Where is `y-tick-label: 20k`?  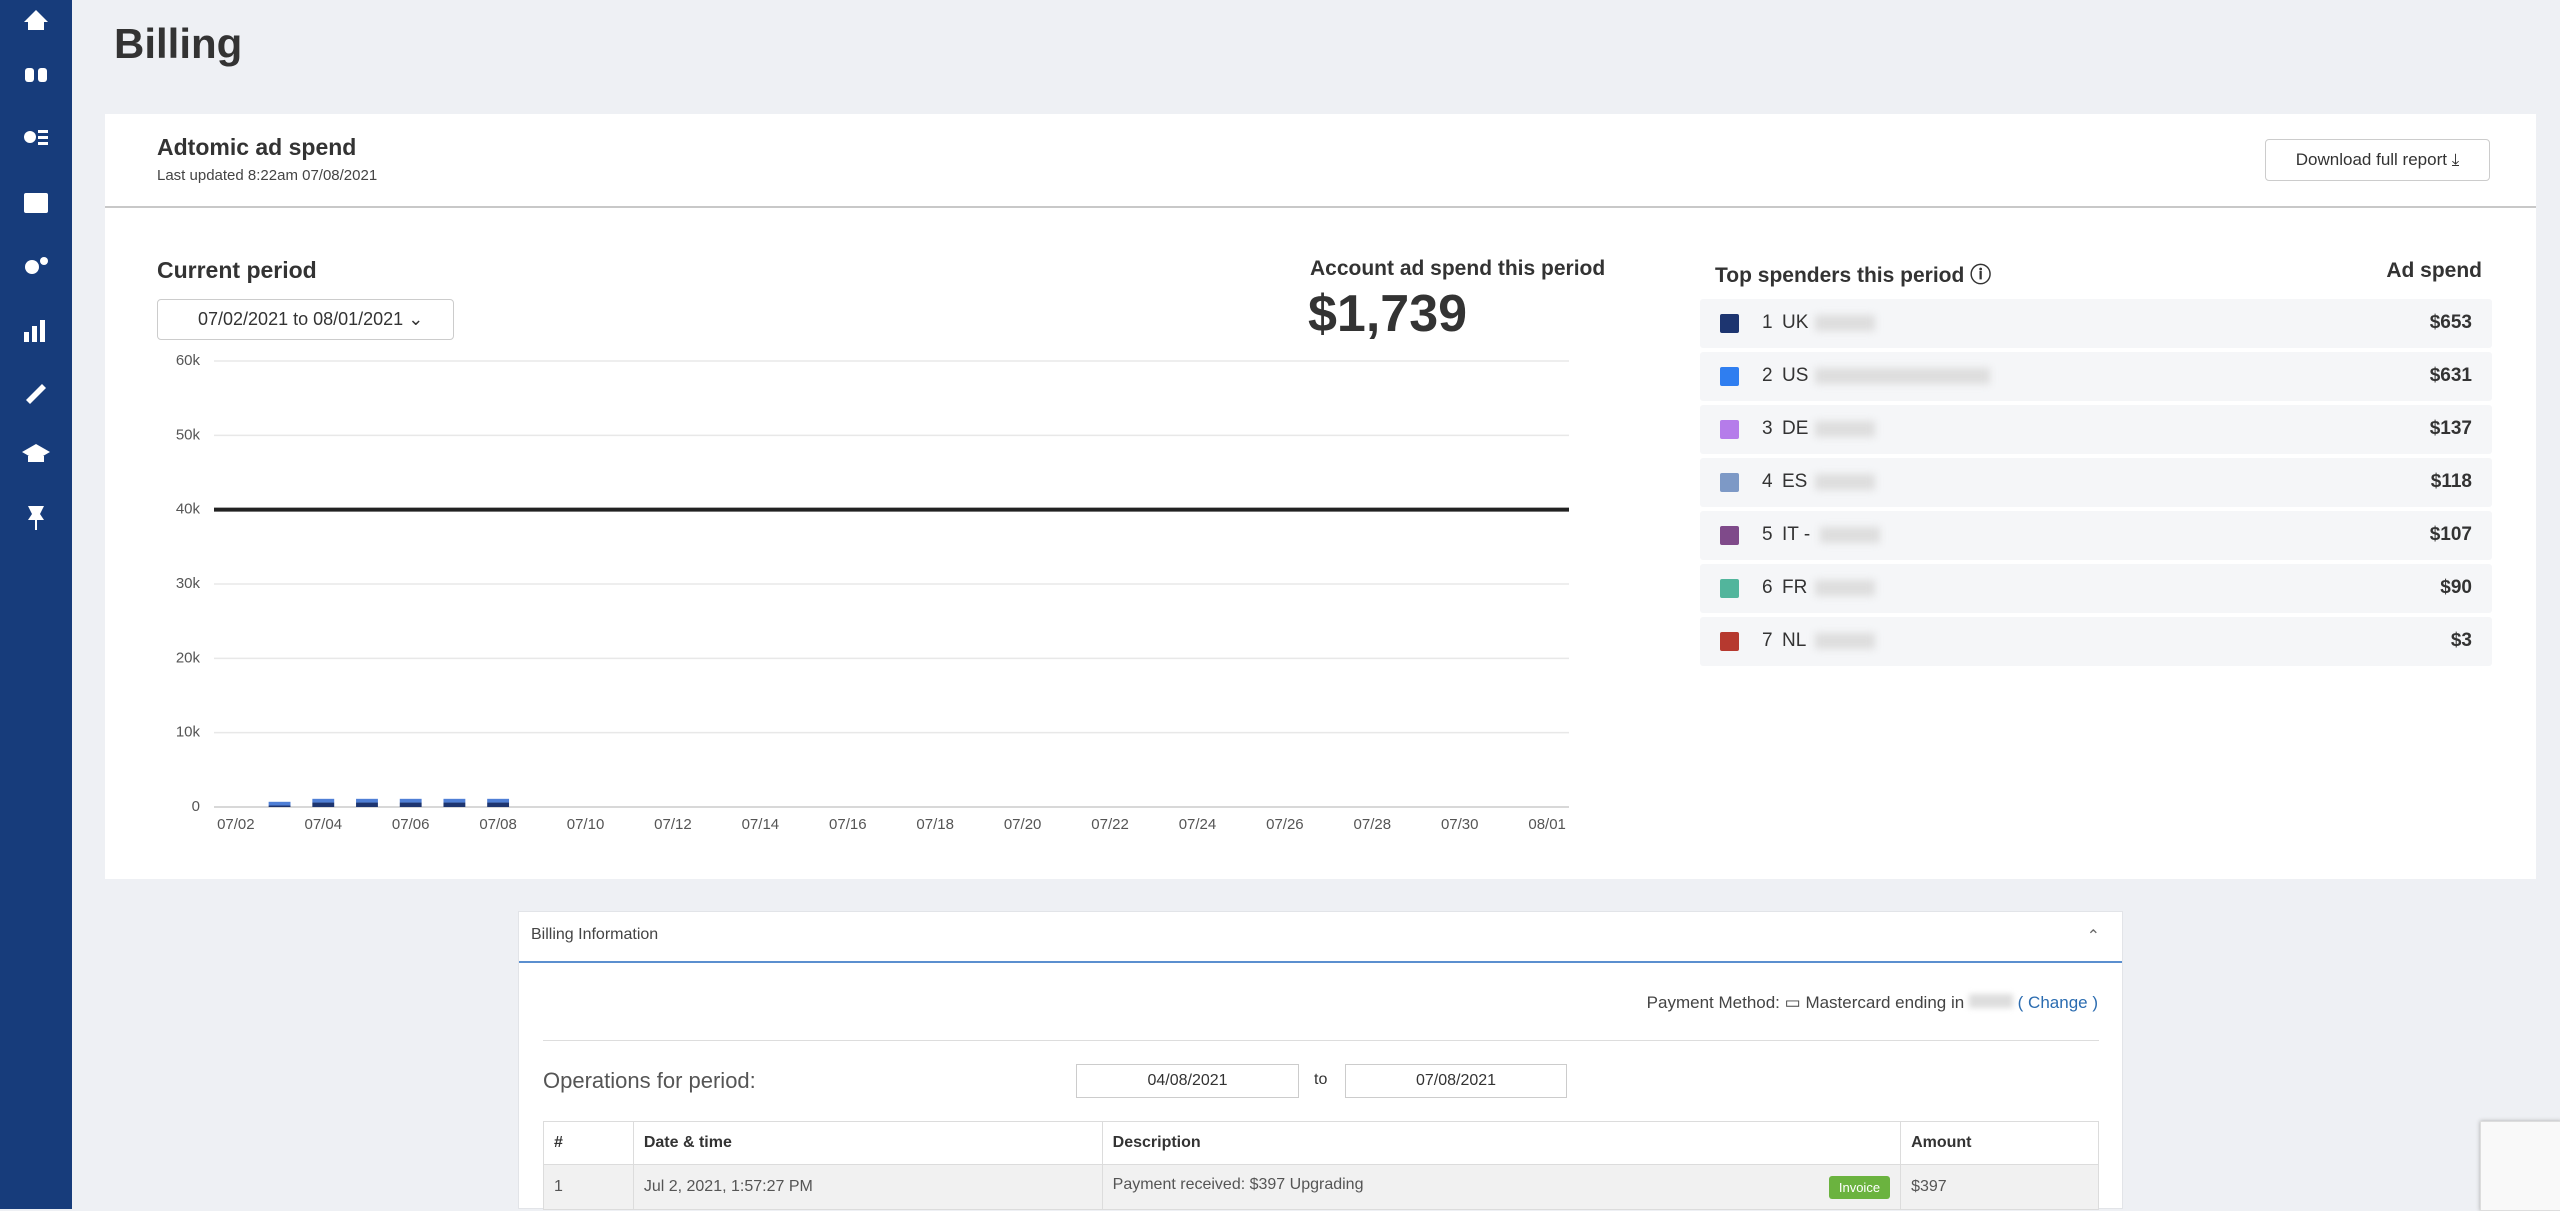
y-tick-label: 20k is located at coordinates (188, 657).